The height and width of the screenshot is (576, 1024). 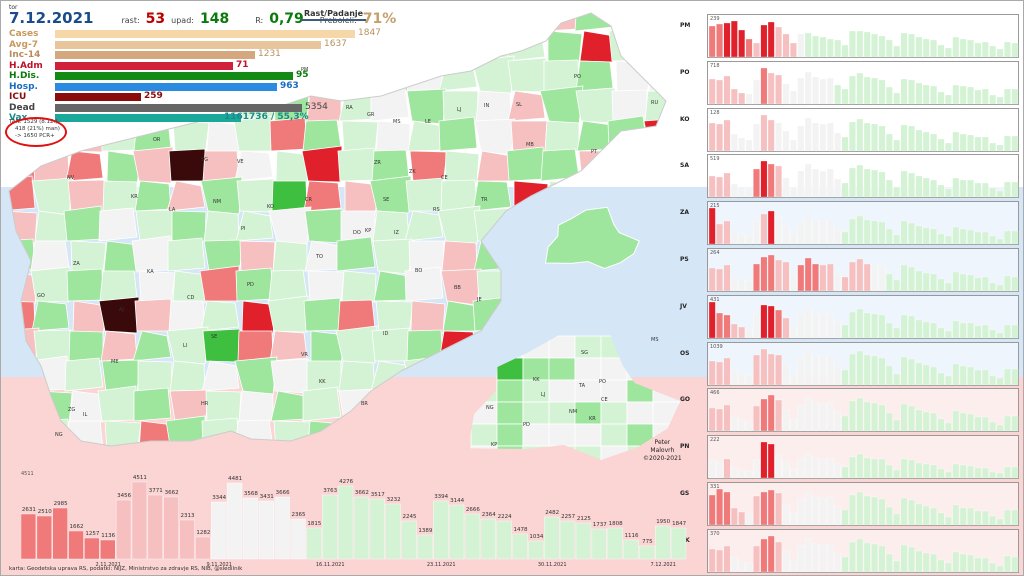 I want to click on summary-value: 1847, so click(x=369, y=33).